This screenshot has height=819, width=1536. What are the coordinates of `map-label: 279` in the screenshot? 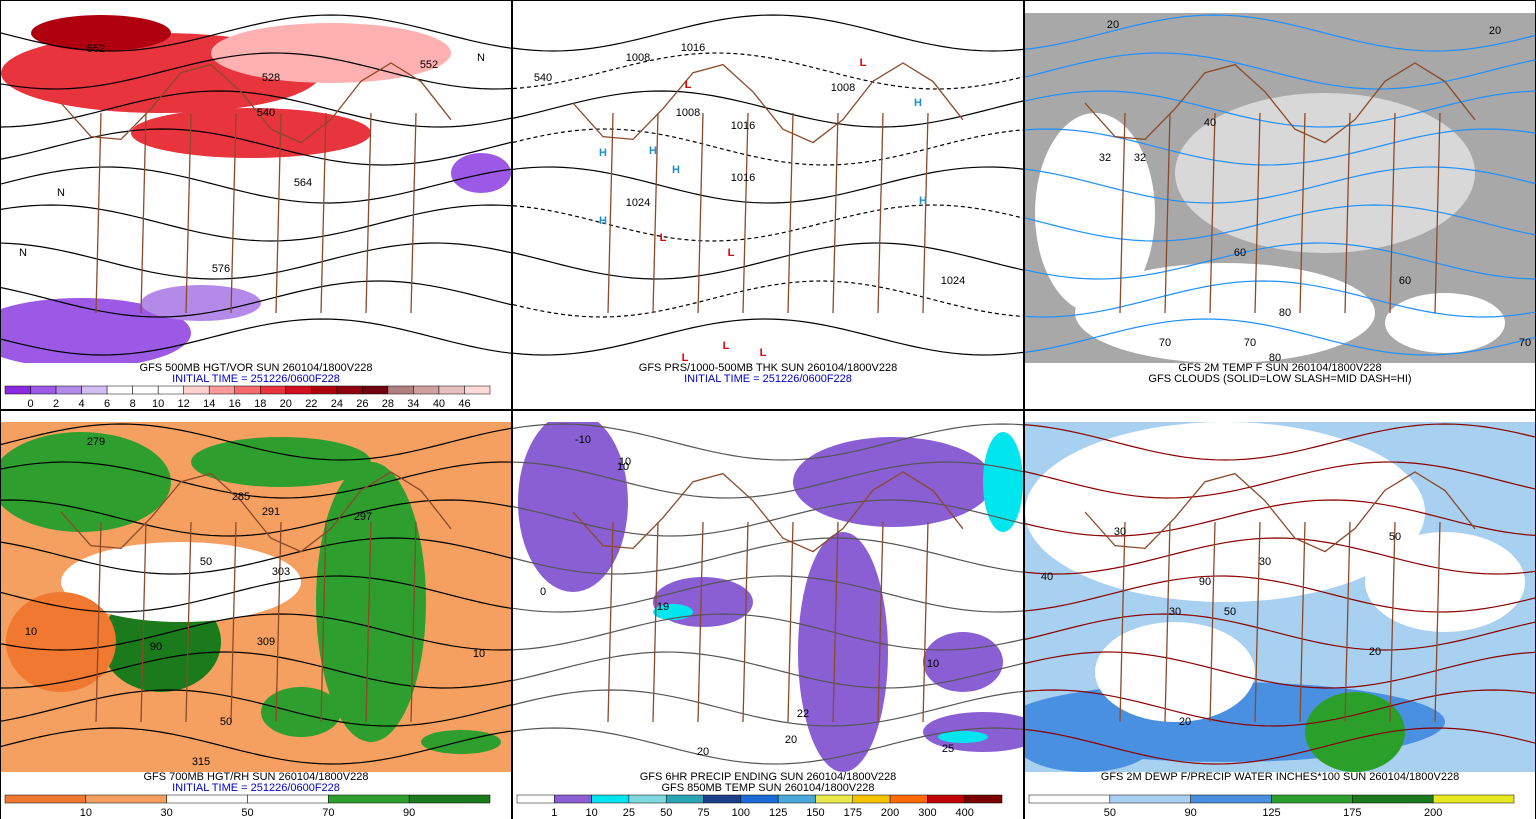 It's located at (96, 442).